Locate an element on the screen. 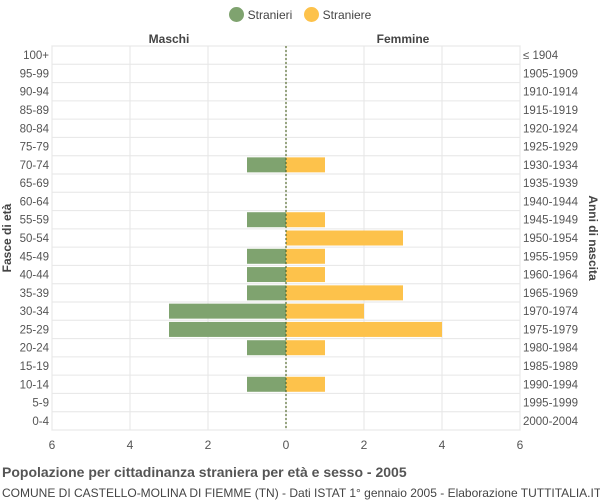 Image resolution: width=600 pixels, height=500 pixels. age-group-label: 45-49 is located at coordinates (34, 257).